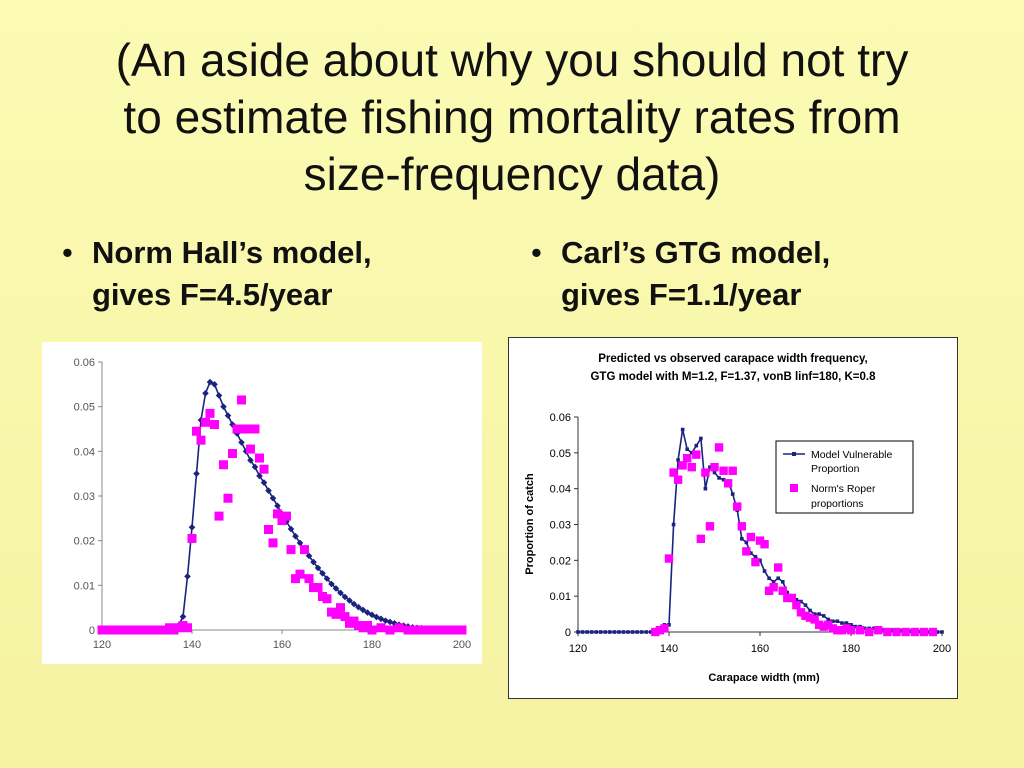  Describe the element at coordinates (84, 363) in the screenshot. I see `y-tick-label: 0.06` at that location.